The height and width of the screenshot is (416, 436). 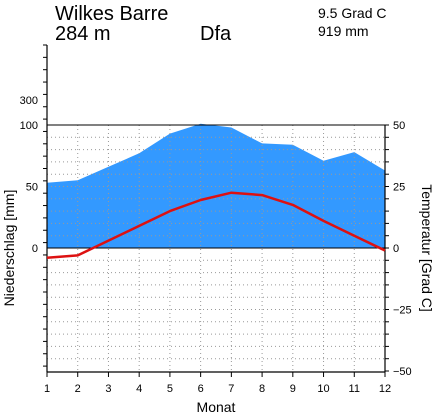 I want to click on x-tick-label: 4, so click(x=139, y=389).